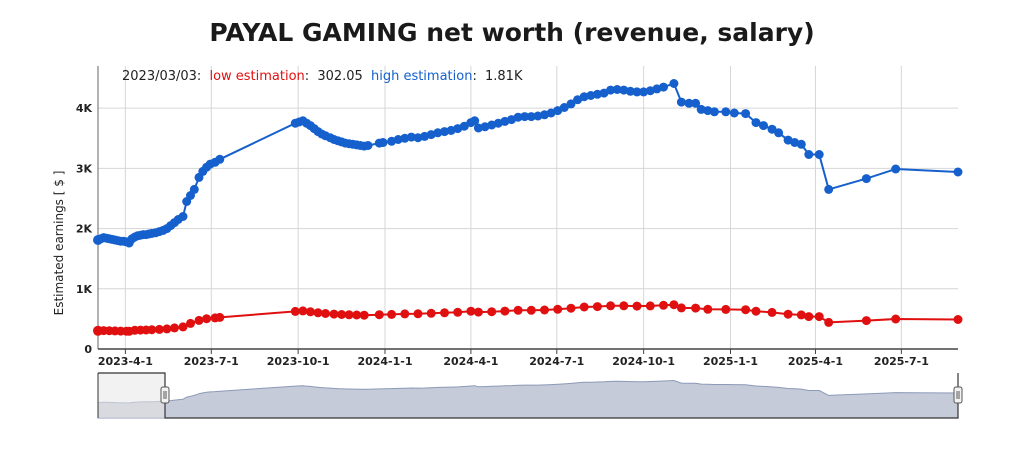 This screenshot has width=1024, height=459. Describe the element at coordinates (958, 395) in the screenshot. I see `navigator-right-handle` at that location.